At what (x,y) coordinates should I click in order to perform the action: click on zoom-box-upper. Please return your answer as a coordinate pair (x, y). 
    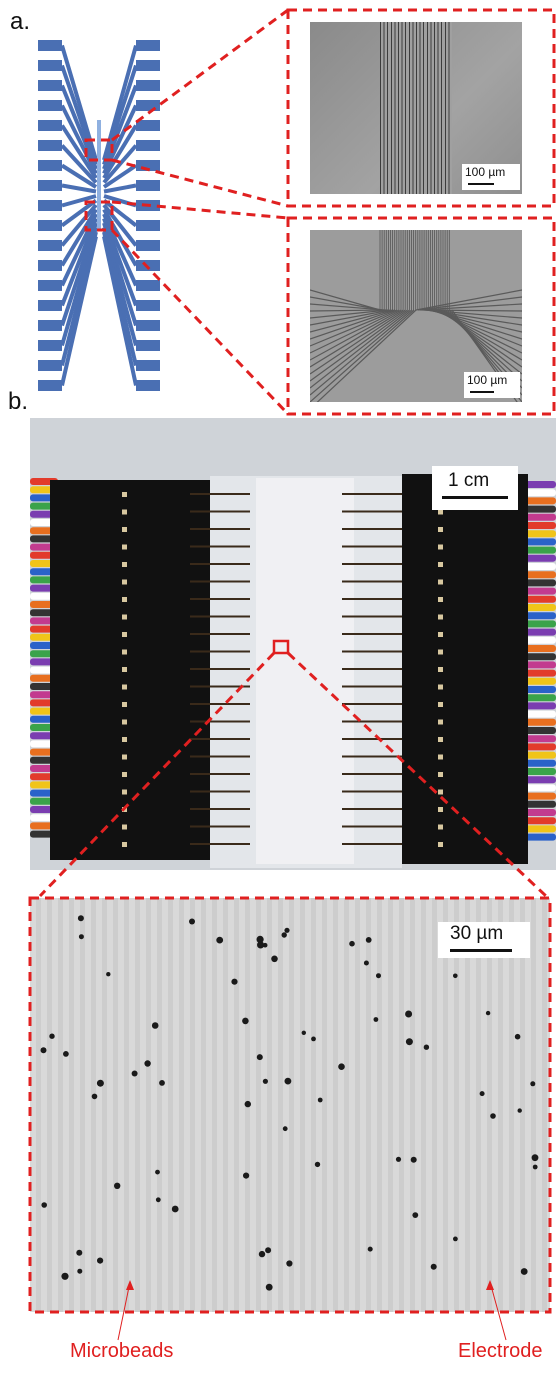
    Looking at the image, I should click on (421, 108).